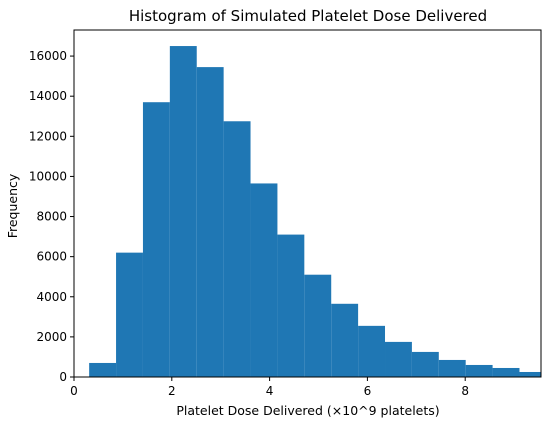  What do you see at coordinates (63, 377) in the screenshot?
I see `y-tick-label: 0` at bounding box center [63, 377].